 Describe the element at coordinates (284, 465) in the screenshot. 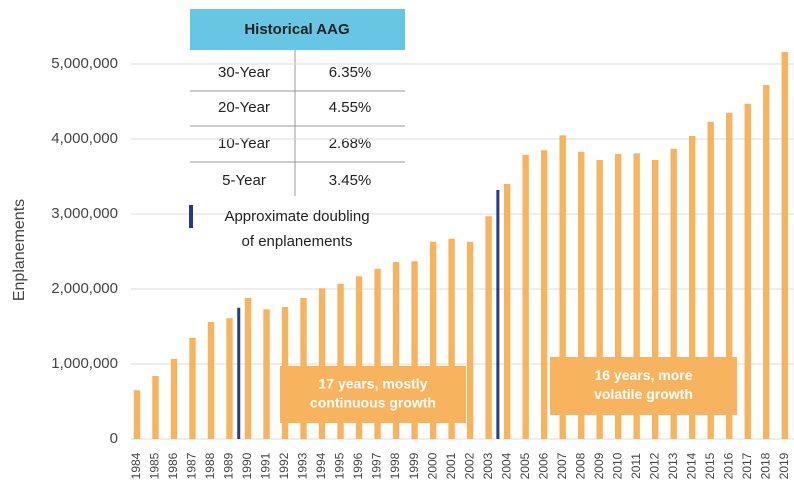

I see `x-tick-label: 1992` at that location.